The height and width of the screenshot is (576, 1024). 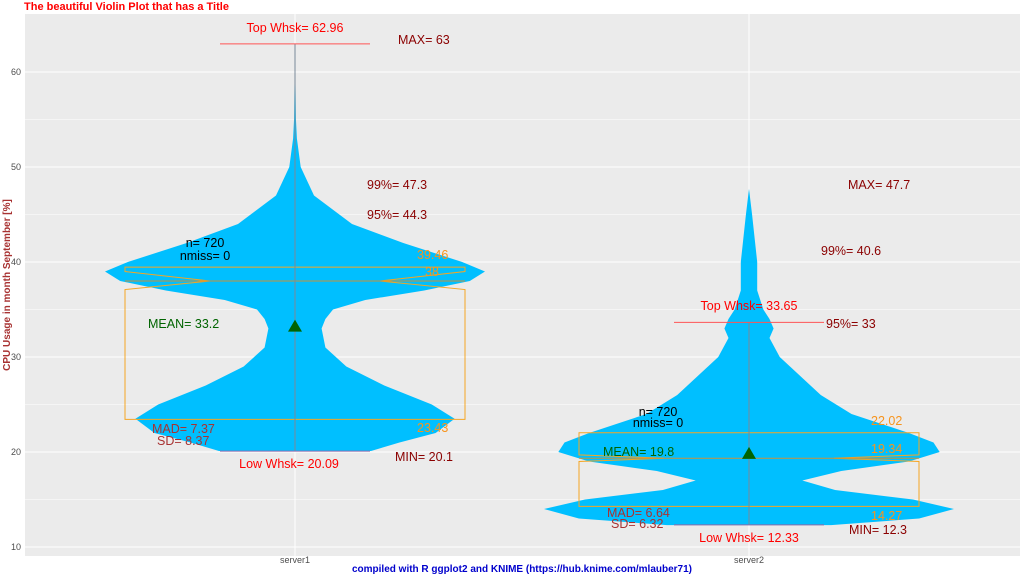 I want to click on notched-box-server2, so click(x=749, y=469).